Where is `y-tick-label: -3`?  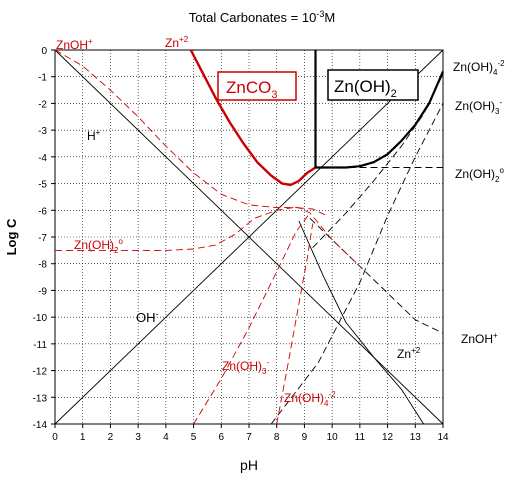 y-tick-label: -3 is located at coordinates (42, 131).